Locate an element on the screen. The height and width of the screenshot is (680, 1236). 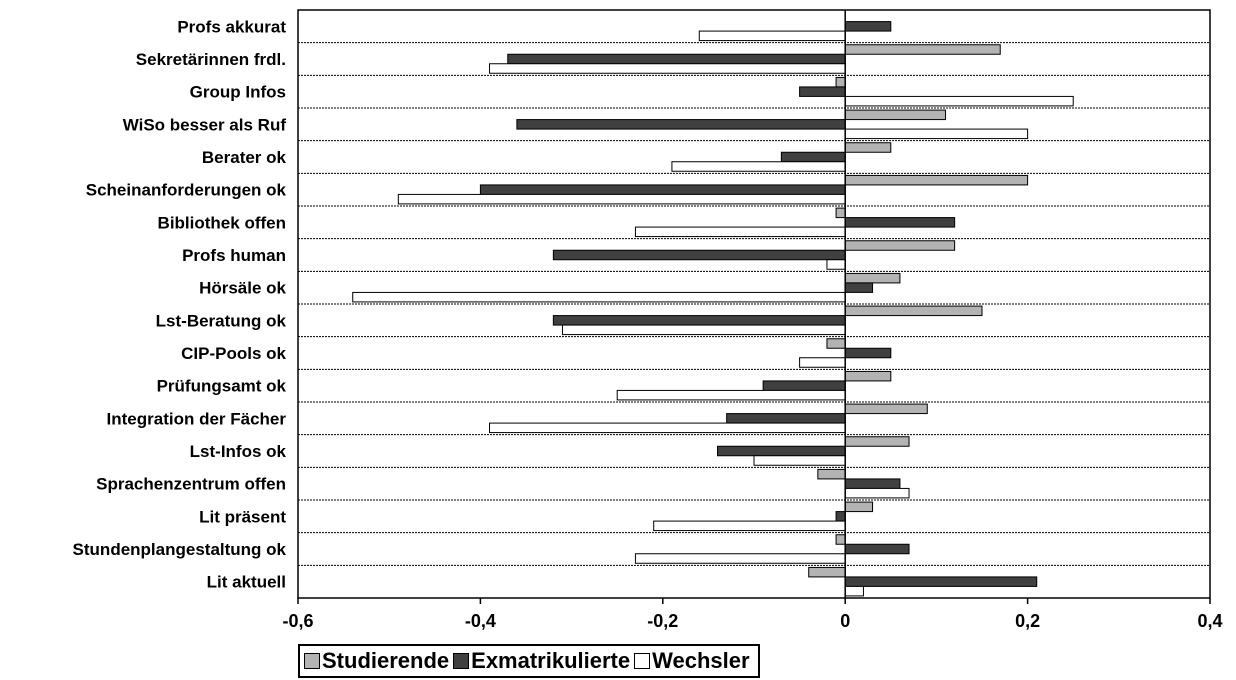
category-label: WiSo besser als Ruf is located at coordinates (205, 124).